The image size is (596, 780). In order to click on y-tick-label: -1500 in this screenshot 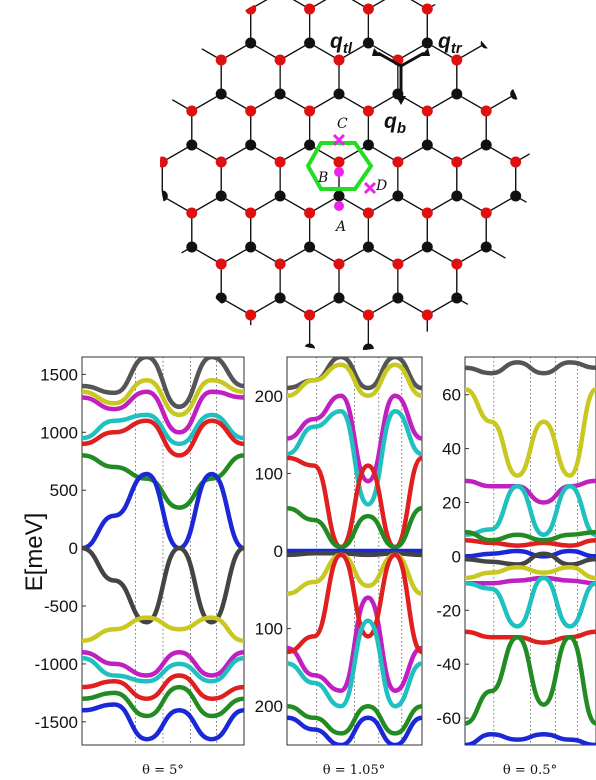, I will do `click(56, 722)`.